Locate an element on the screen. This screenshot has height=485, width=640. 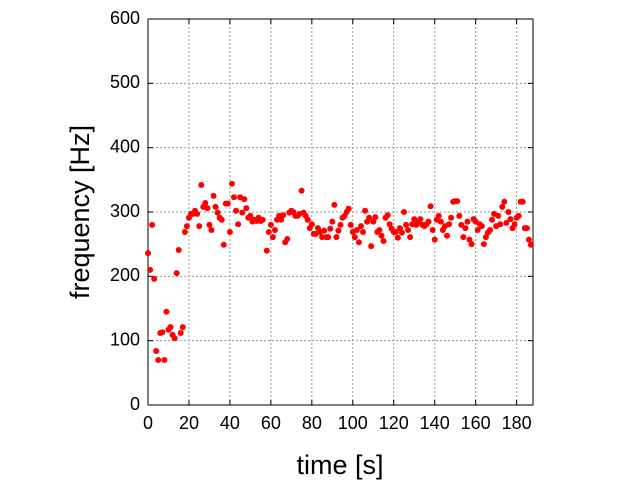
y-tick-label: 500 is located at coordinates (125, 82).